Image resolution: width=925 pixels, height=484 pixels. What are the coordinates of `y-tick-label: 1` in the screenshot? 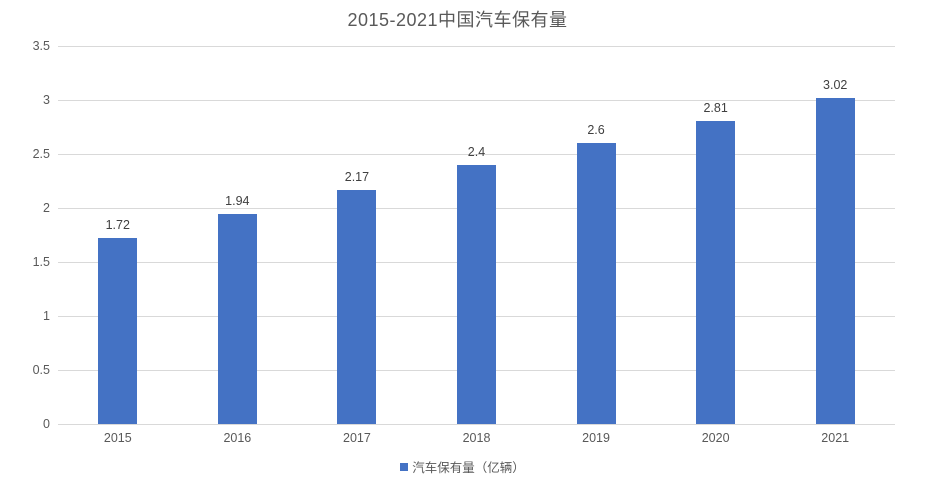 It's located at (46, 316).